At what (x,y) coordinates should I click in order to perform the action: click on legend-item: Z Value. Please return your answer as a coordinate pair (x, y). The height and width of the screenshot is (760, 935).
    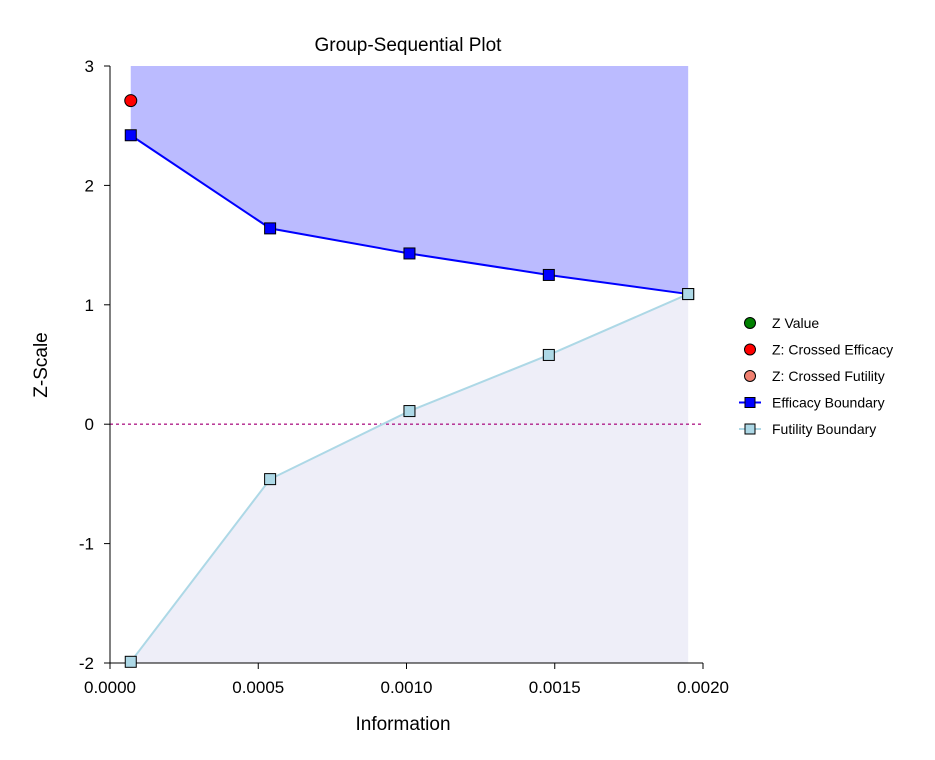
    Looking at the image, I should click on (781, 323).